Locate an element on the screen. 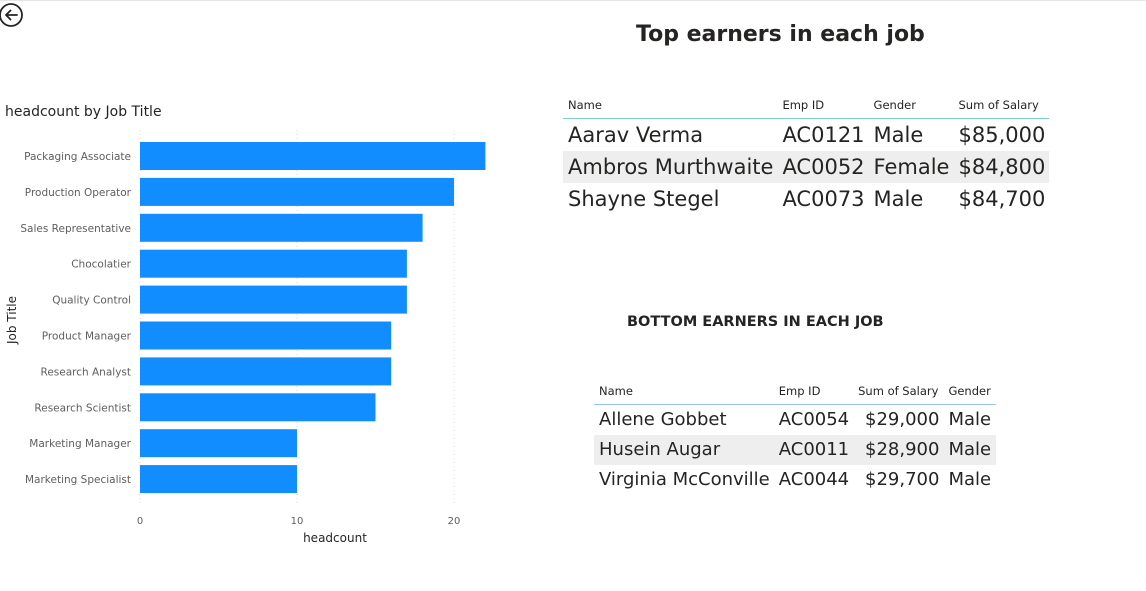 Image resolution: width=1146 pixels, height=591 pixels. cell-name: Shayne Stegel is located at coordinates (644, 199).